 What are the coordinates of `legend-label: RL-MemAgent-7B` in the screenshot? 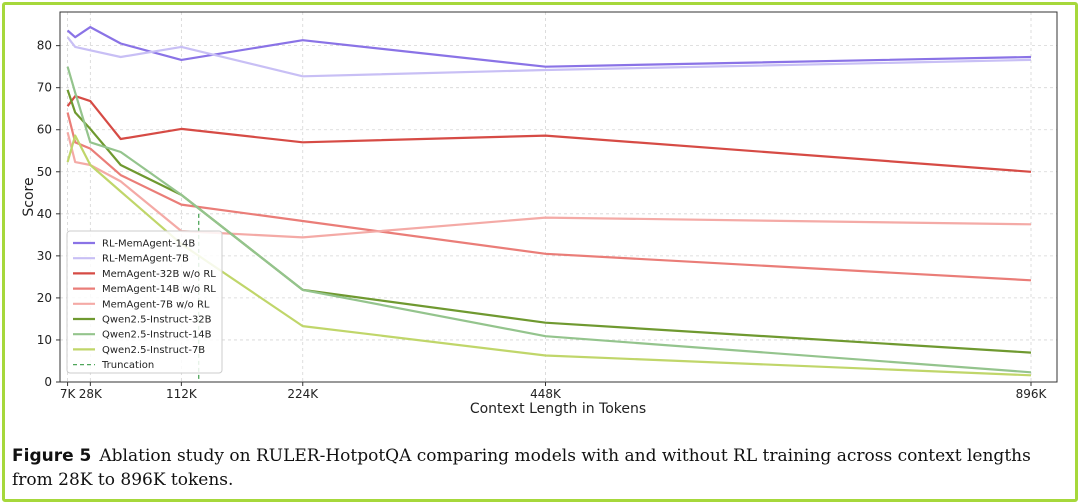 It's located at (145, 259).